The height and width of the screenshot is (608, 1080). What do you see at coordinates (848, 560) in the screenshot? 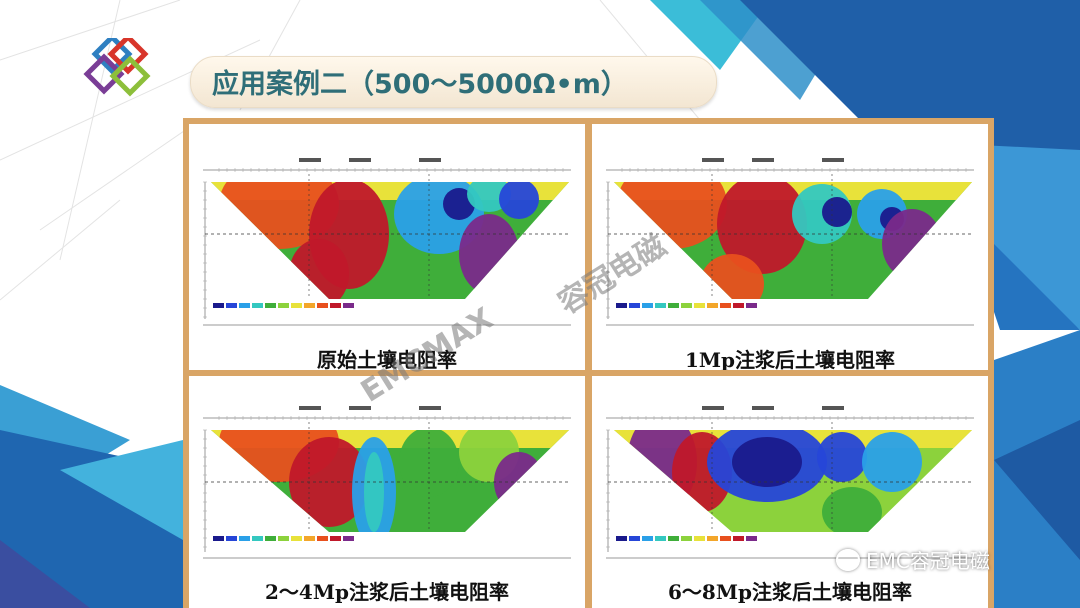
I see `wechat-icon` at bounding box center [848, 560].